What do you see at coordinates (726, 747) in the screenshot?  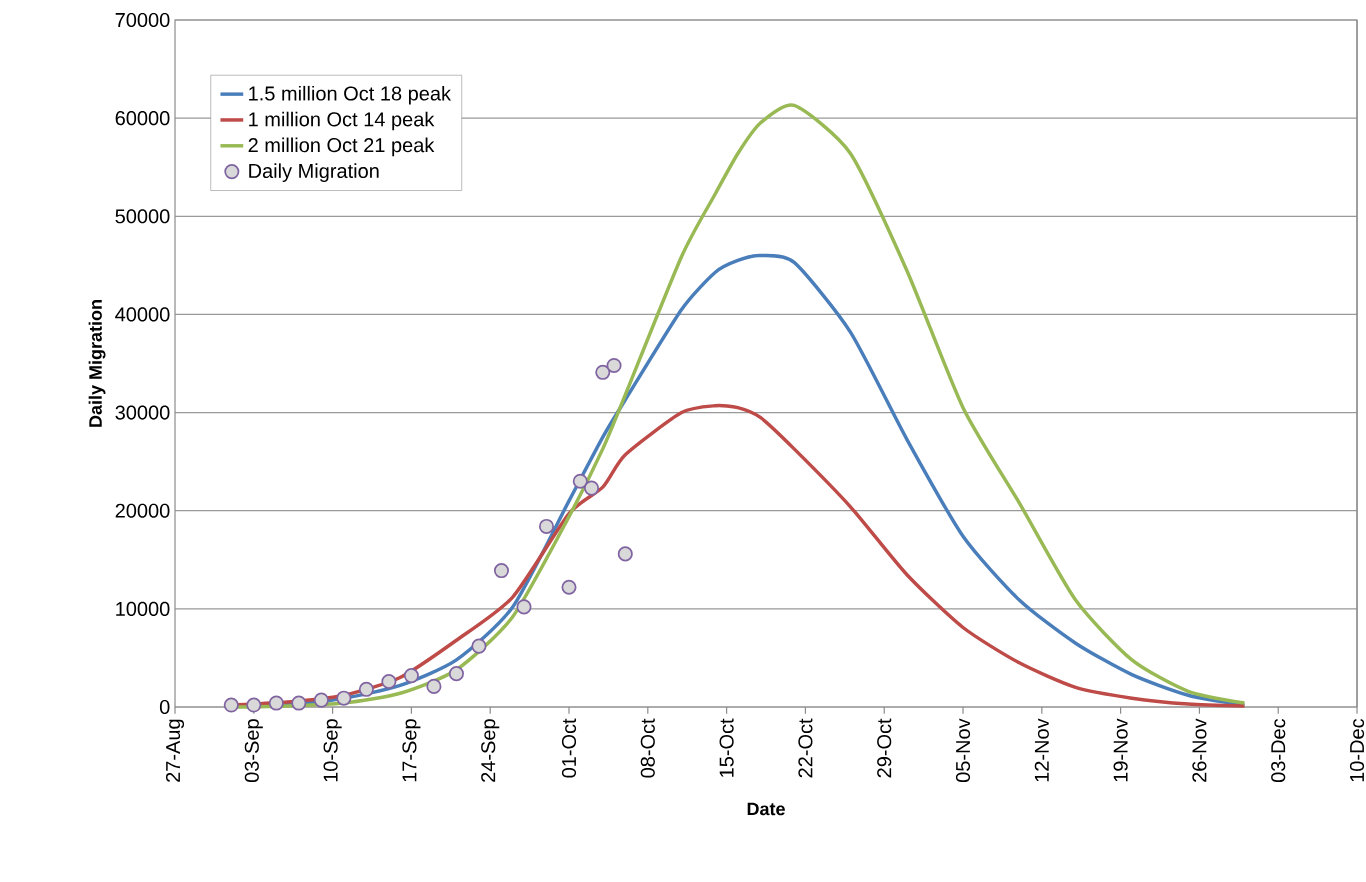 I see `x-tick-label: 15-Oct` at bounding box center [726, 747].